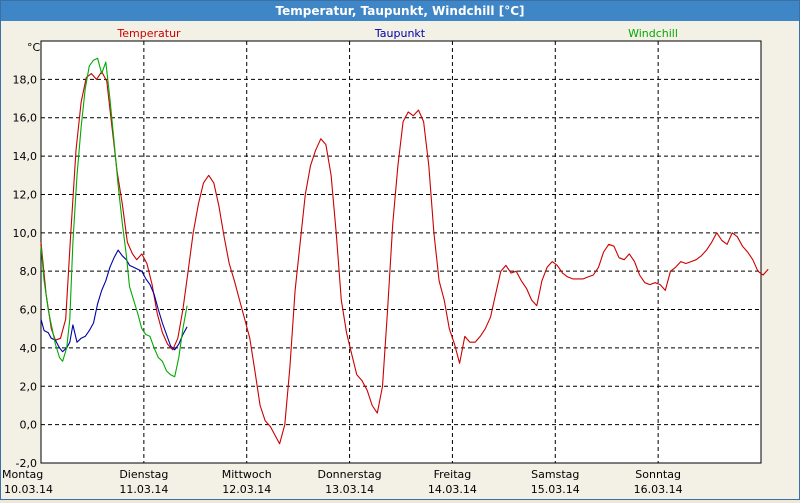 The height and width of the screenshot is (503, 800). Describe the element at coordinates (653, 33) in the screenshot. I see `legend-item-windchill: Windchill` at that location.